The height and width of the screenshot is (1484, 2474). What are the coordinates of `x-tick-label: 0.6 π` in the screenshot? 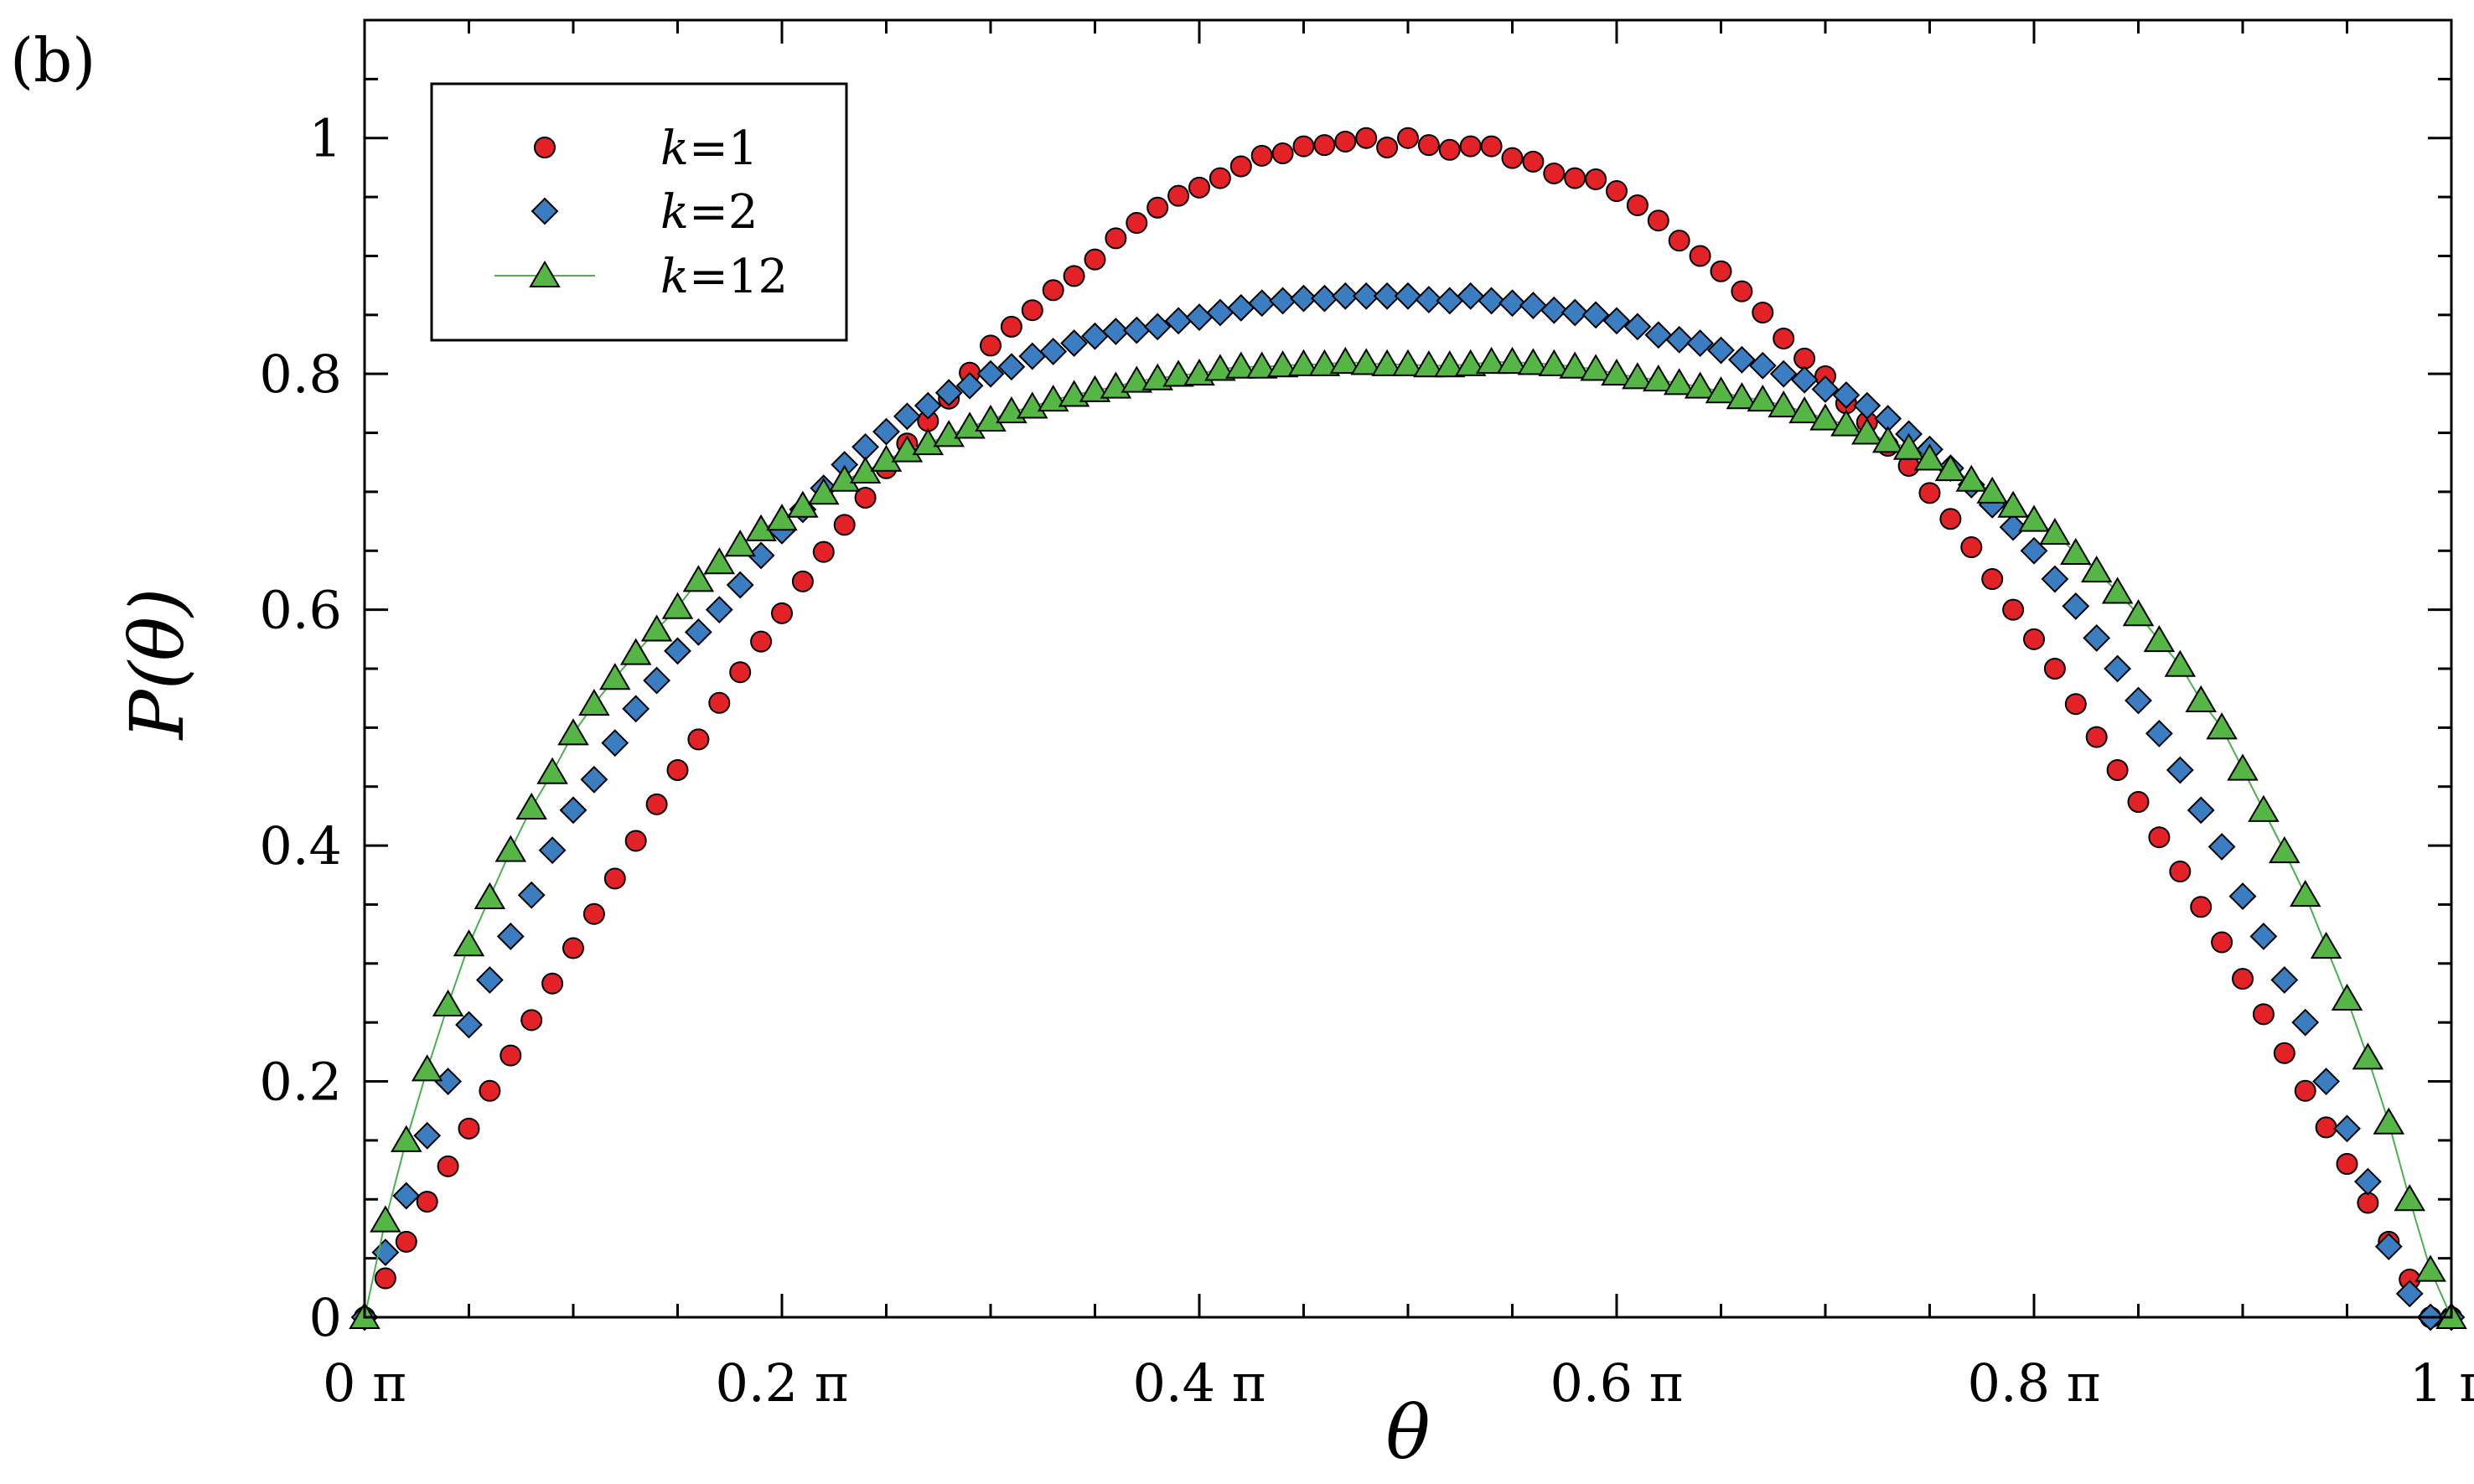 It's located at (1616, 1383).